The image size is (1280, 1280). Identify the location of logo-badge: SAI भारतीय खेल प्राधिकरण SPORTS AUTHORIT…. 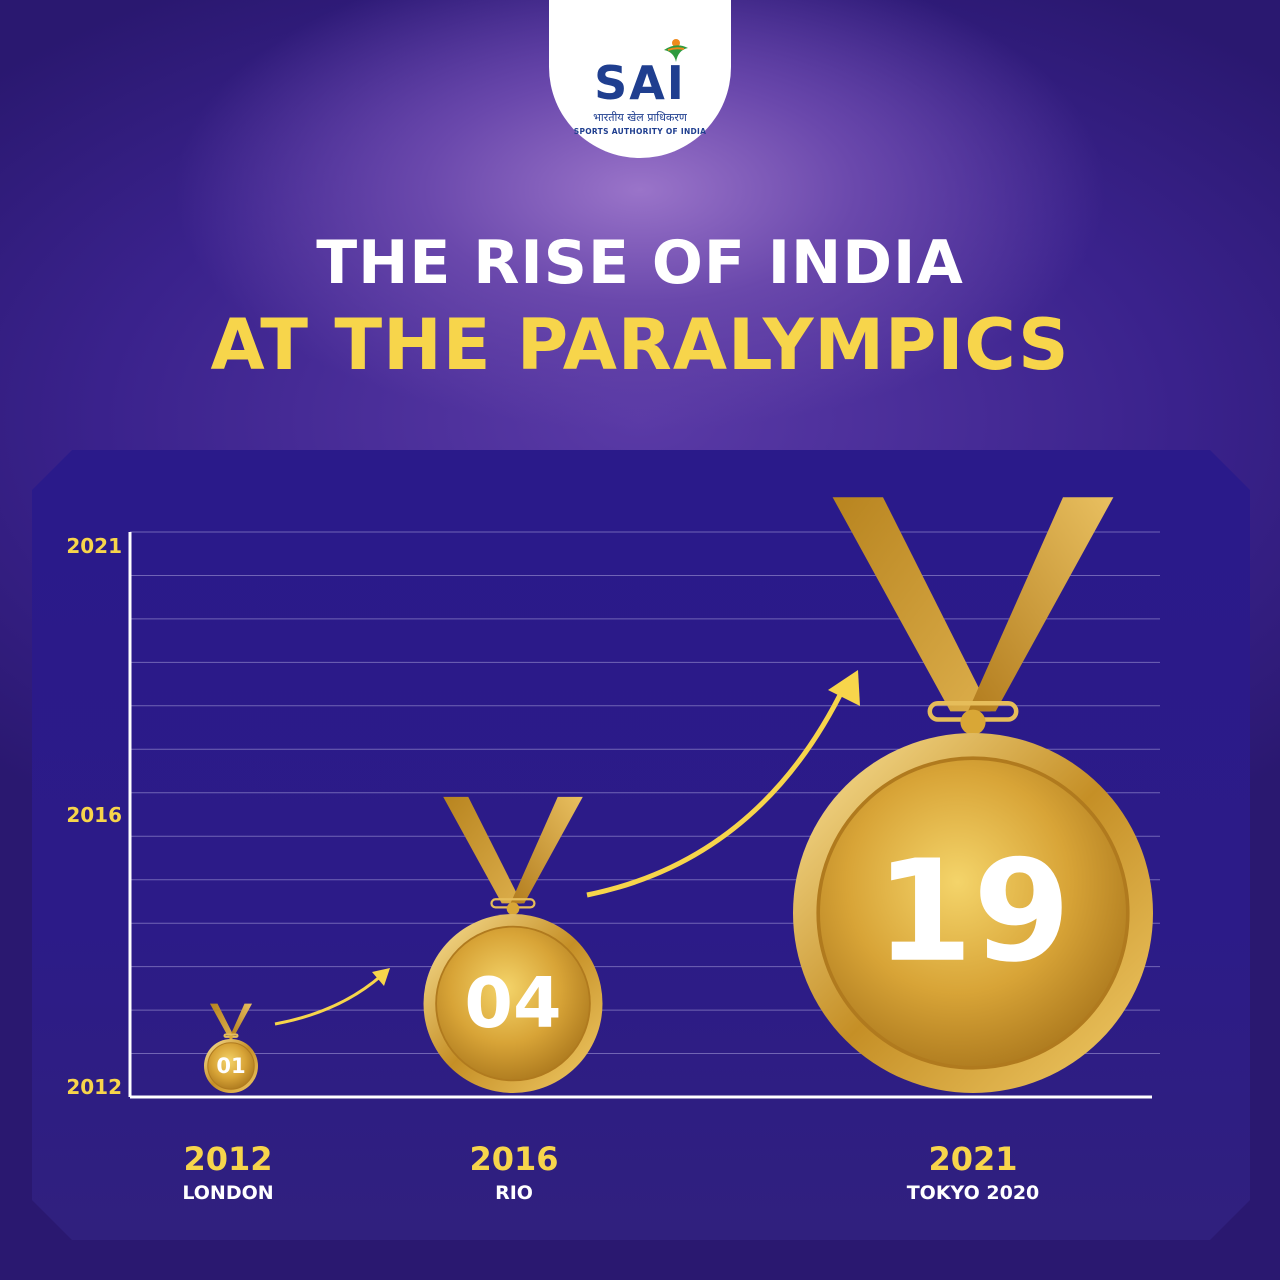
(640, 79).